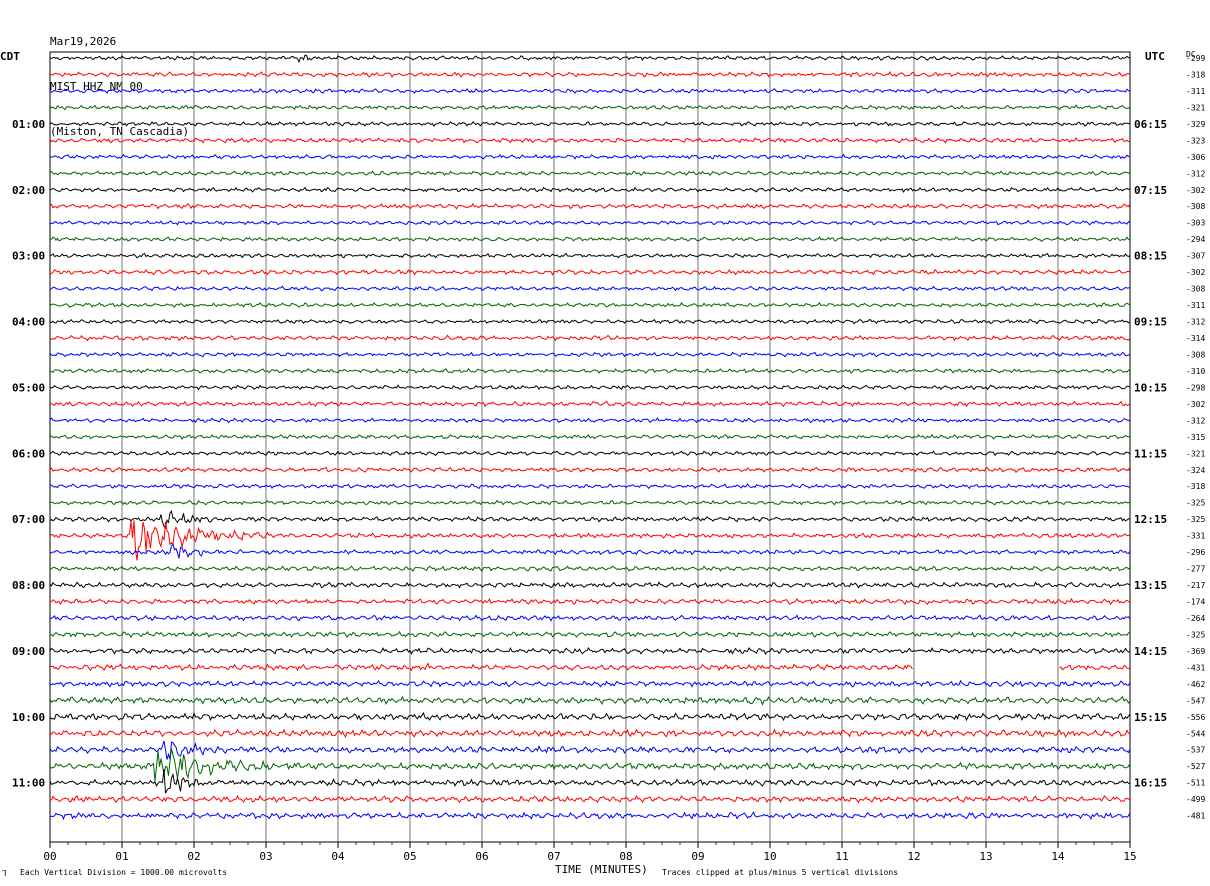  Describe the element at coordinates (28, 190) in the screenshot. I see `left-hour-label: 02:00` at that location.